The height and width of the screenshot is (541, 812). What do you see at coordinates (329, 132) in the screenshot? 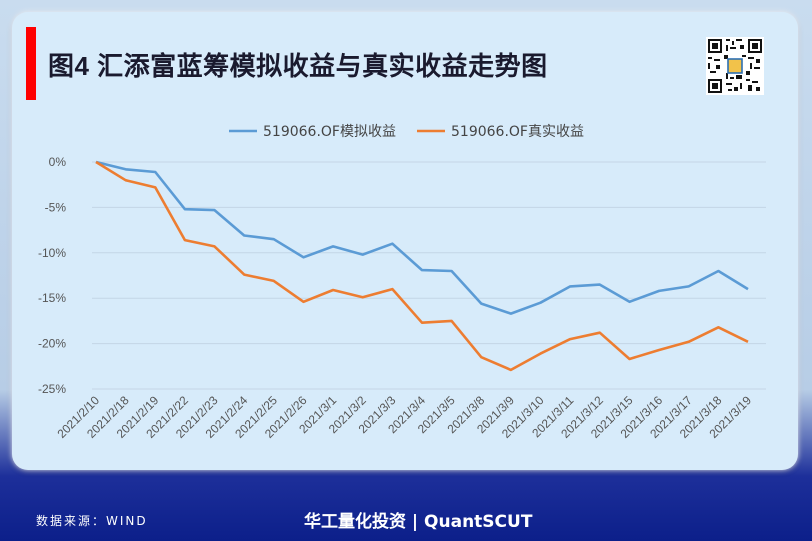
I see `legend-label: 519066.OF模拟收益` at bounding box center [329, 132].